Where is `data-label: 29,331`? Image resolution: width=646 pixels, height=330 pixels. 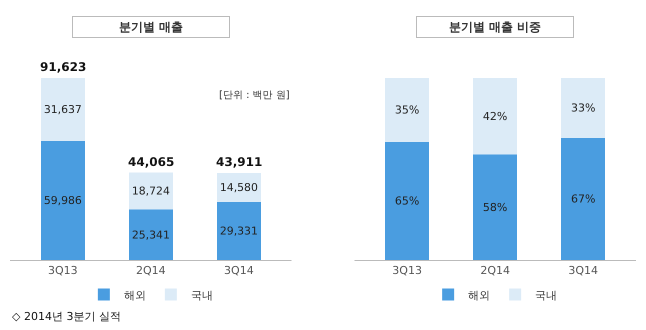
data-label: 29,331 is located at coordinates (239, 231).